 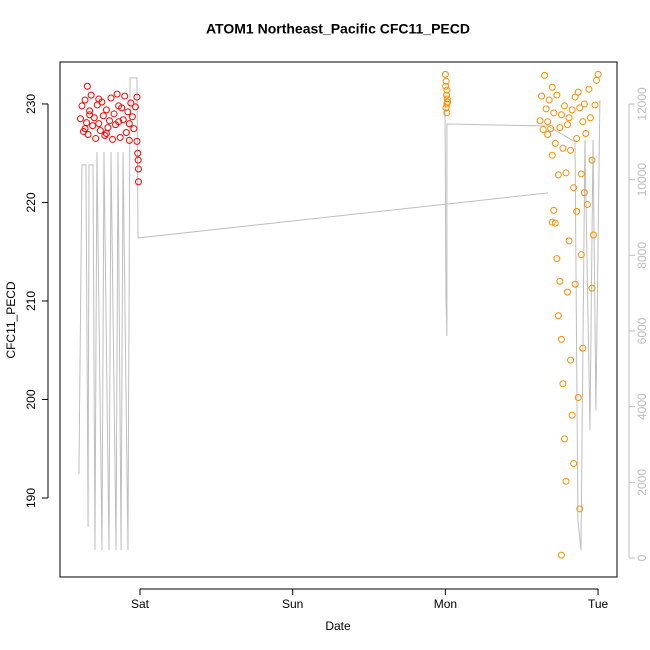 What do you see at coordinates (642, 482) in the screenshot?
I see `y2-tick-label: 2000` at bounding box center [642, 482].